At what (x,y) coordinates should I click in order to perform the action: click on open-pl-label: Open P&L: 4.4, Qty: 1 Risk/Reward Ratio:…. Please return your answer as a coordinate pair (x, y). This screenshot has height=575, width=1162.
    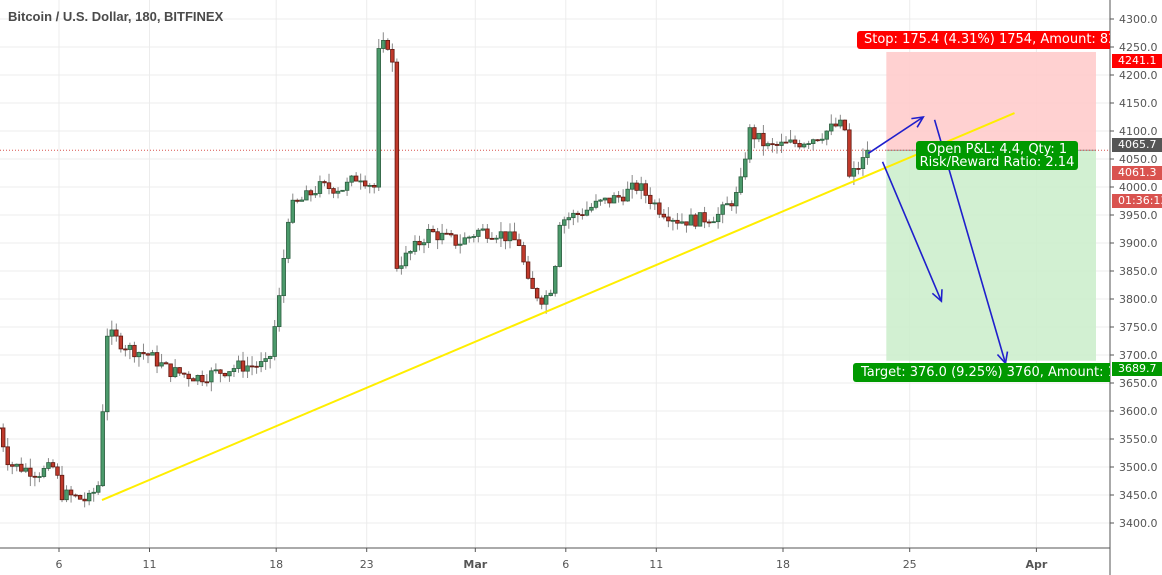
    Looking at the image, I should click on (997, 155).